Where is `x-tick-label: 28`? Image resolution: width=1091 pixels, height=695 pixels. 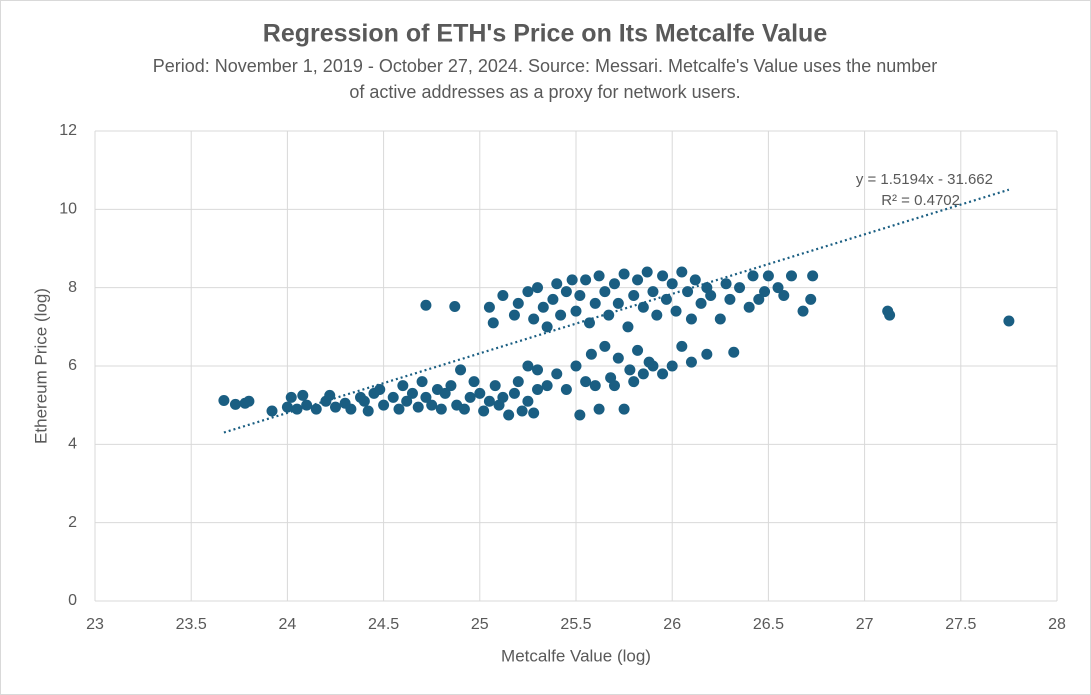 x-tick-label: 28 is located at coordinates (1057, 624).